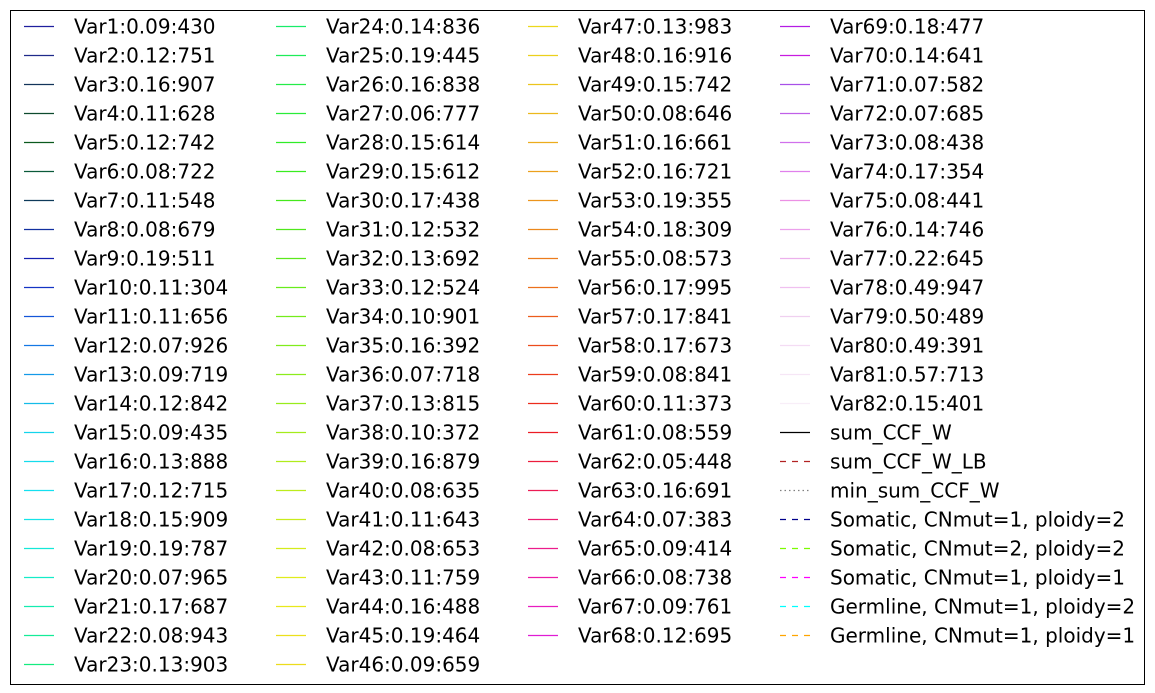  What do you see at coordinates (655, 114) in the screenshot?
I see `legend-label: Var50:0.08:646` at bounding box center [655, 114].